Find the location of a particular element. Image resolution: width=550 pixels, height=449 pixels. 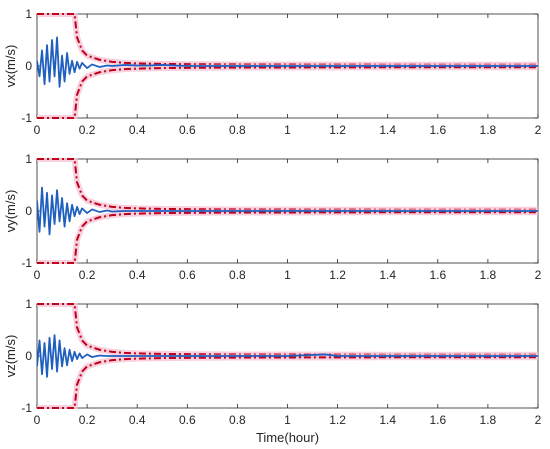

x-axis-label: Time(hour) is located at coordinates (287, 437).